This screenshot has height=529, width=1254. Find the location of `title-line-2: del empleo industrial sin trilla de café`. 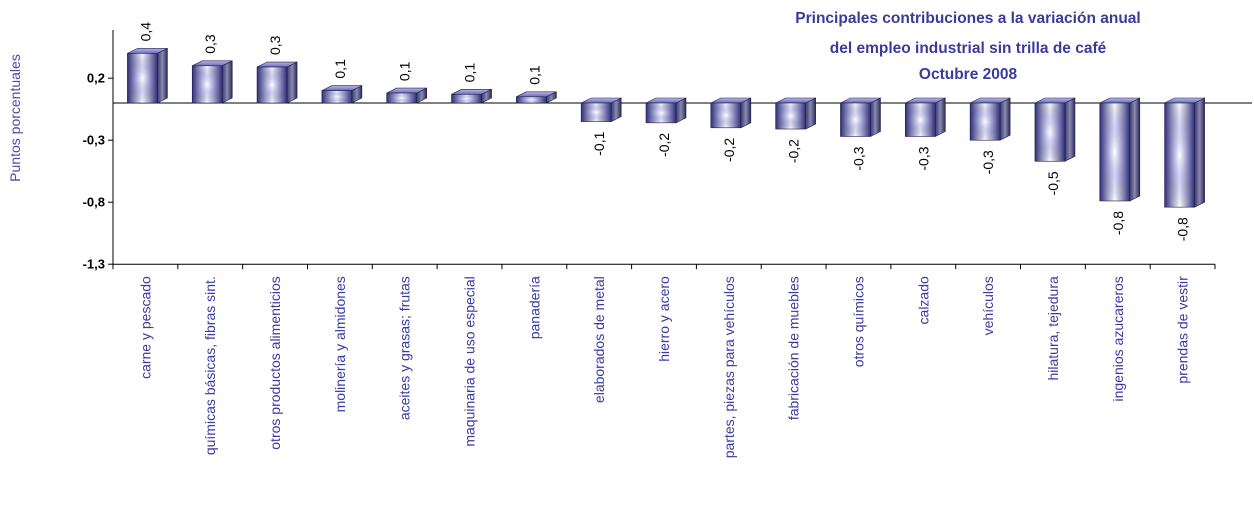

title-line-2: del empleo industrial sin trilla de café is located at coordinates (968, 48).